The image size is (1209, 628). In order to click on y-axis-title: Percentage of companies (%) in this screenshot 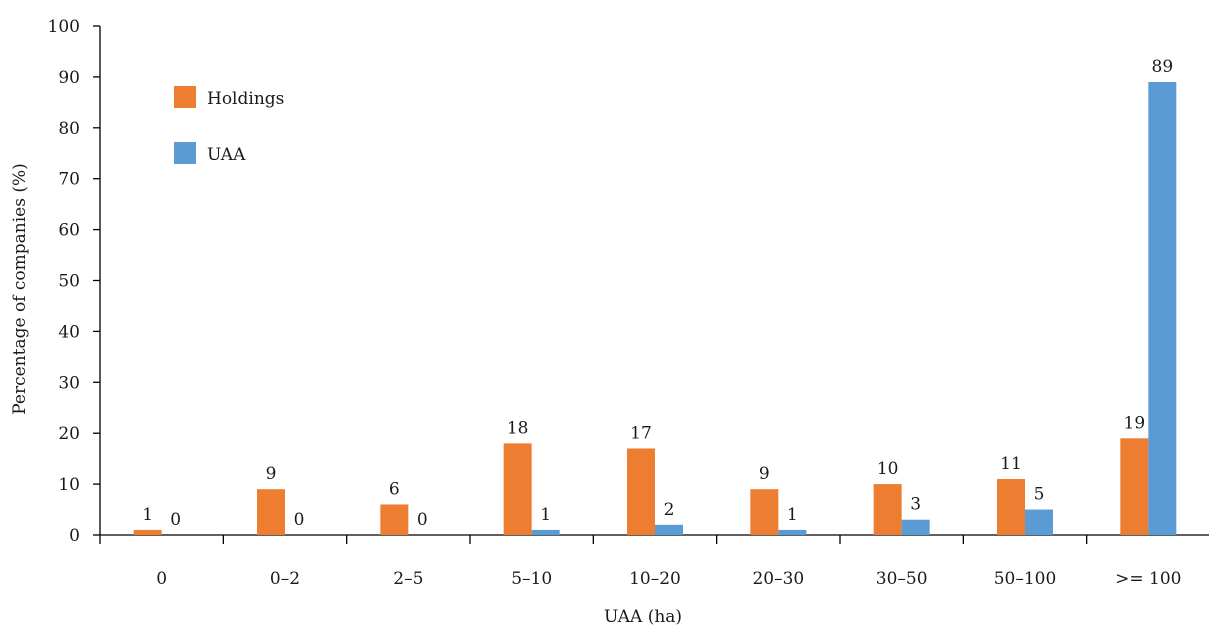, I will do `click(20, 289)`.